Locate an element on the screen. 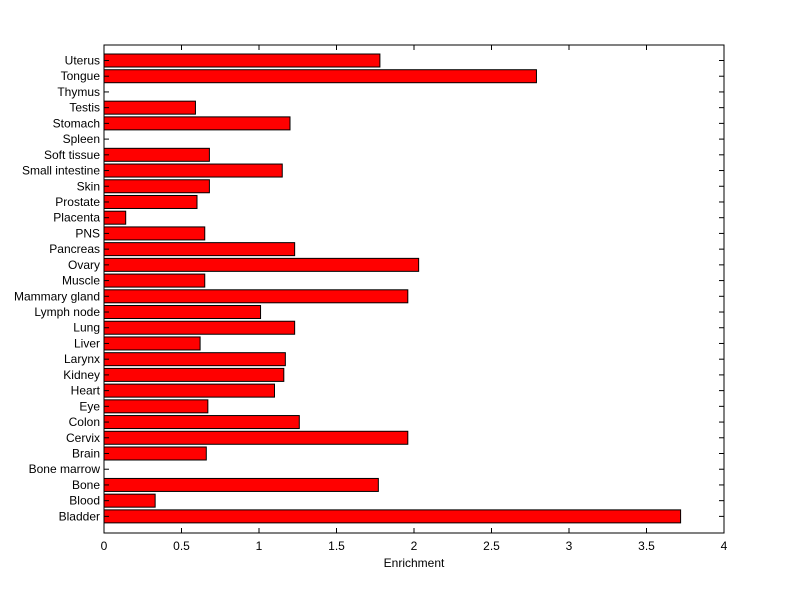  y-tick-label: Thymus is located at coordinates (78, 92).